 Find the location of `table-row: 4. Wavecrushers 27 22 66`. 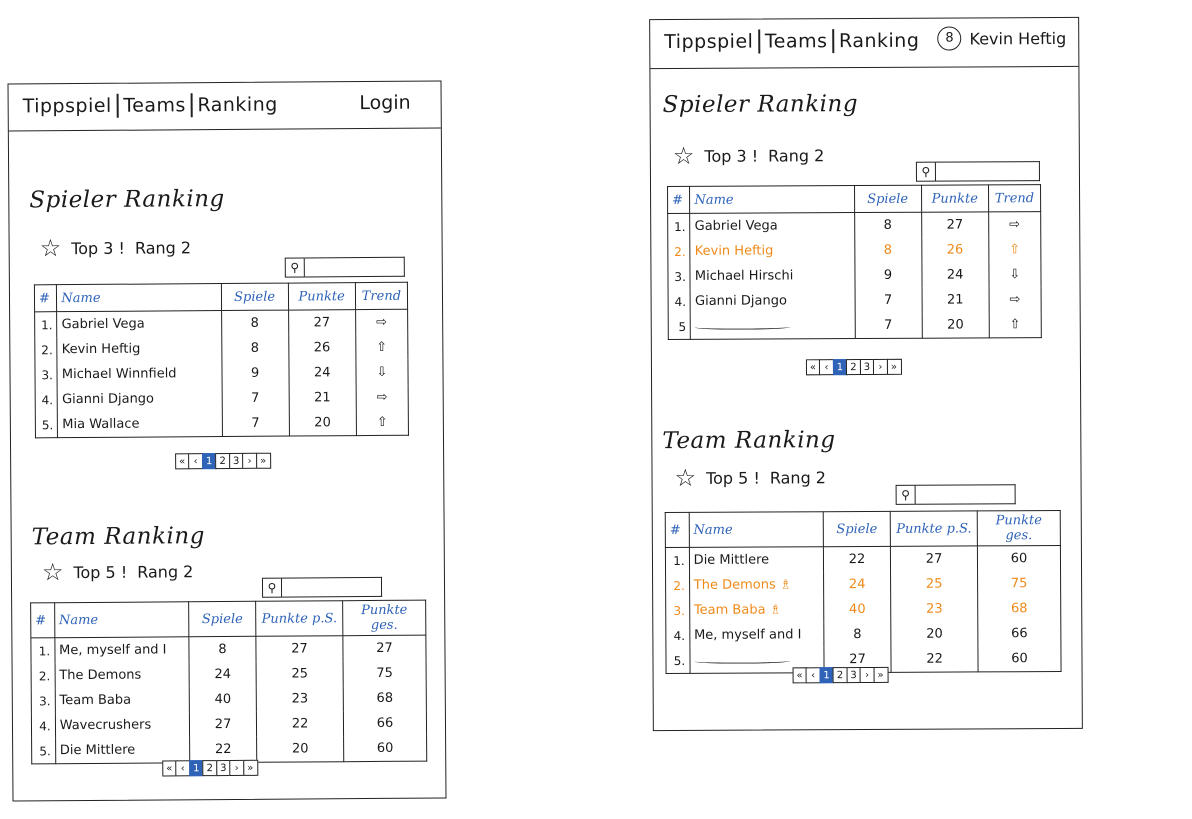

table-row: 4. Wavecrushers 27 22 66 is located at coordinates (229, 724).